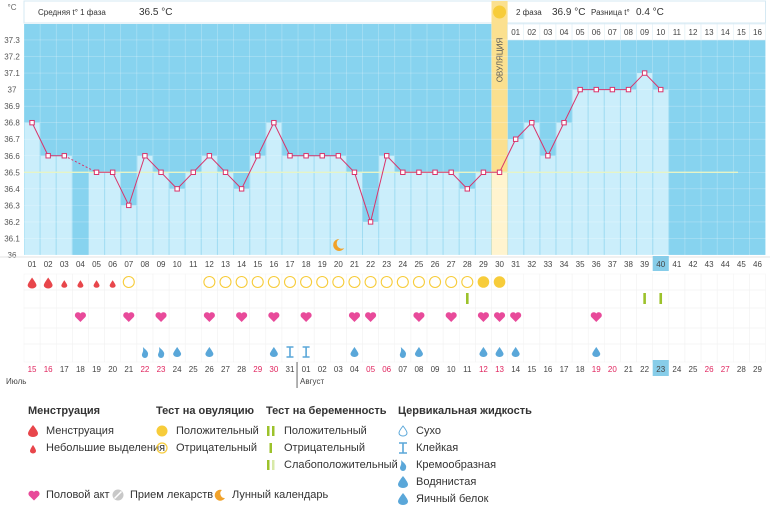  Describe the element at coordinates (354, 264) in the screenshot. I see `cycle-day-label: 21` at that location.